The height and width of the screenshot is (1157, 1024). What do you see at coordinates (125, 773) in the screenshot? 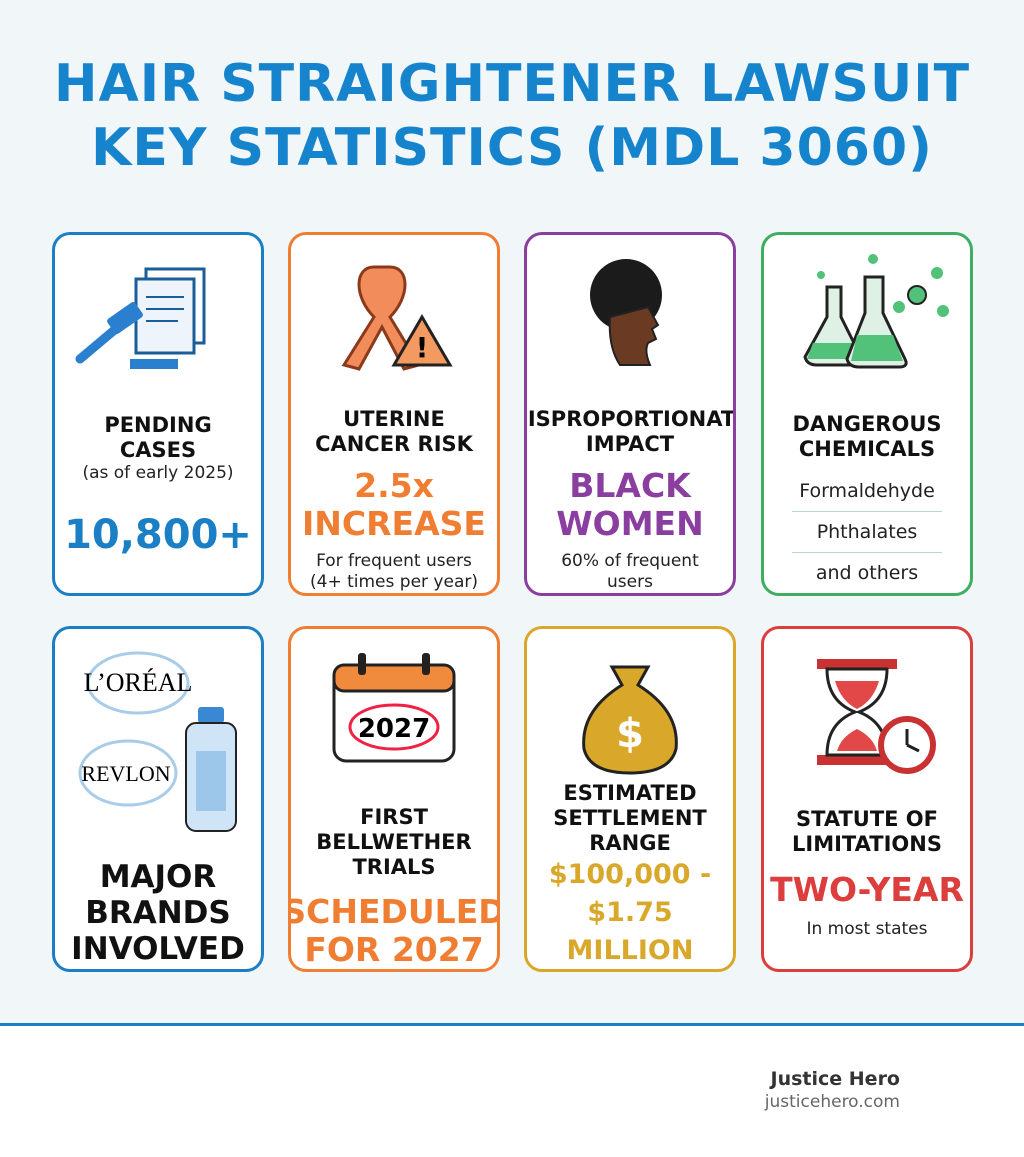
I see `logo-text: REVLON` at bounding box center [125, 773].